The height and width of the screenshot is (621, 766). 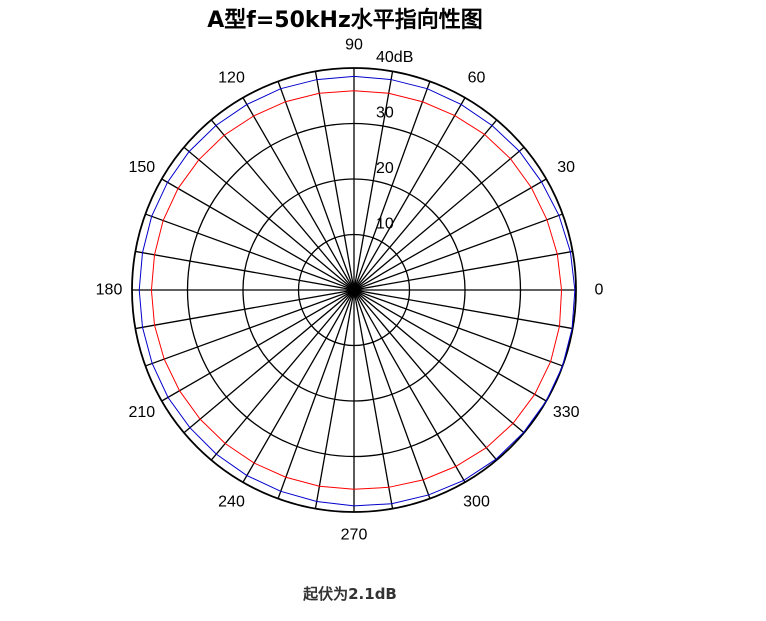 What do you see at coordinates (354, 535) in the screenshot?
I see `angle-label: 270` at bounding box center [354, 535].